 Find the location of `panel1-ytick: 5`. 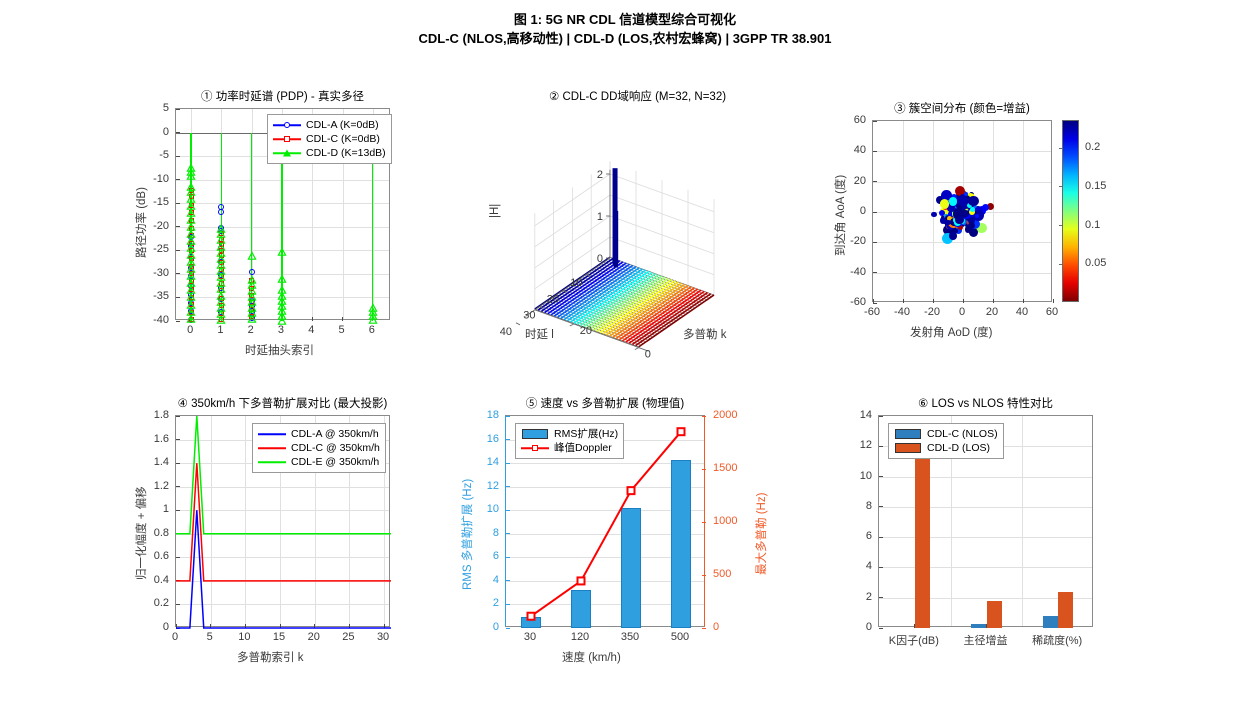

panel1-ytick: 5 is located at coordinates (165, 108).